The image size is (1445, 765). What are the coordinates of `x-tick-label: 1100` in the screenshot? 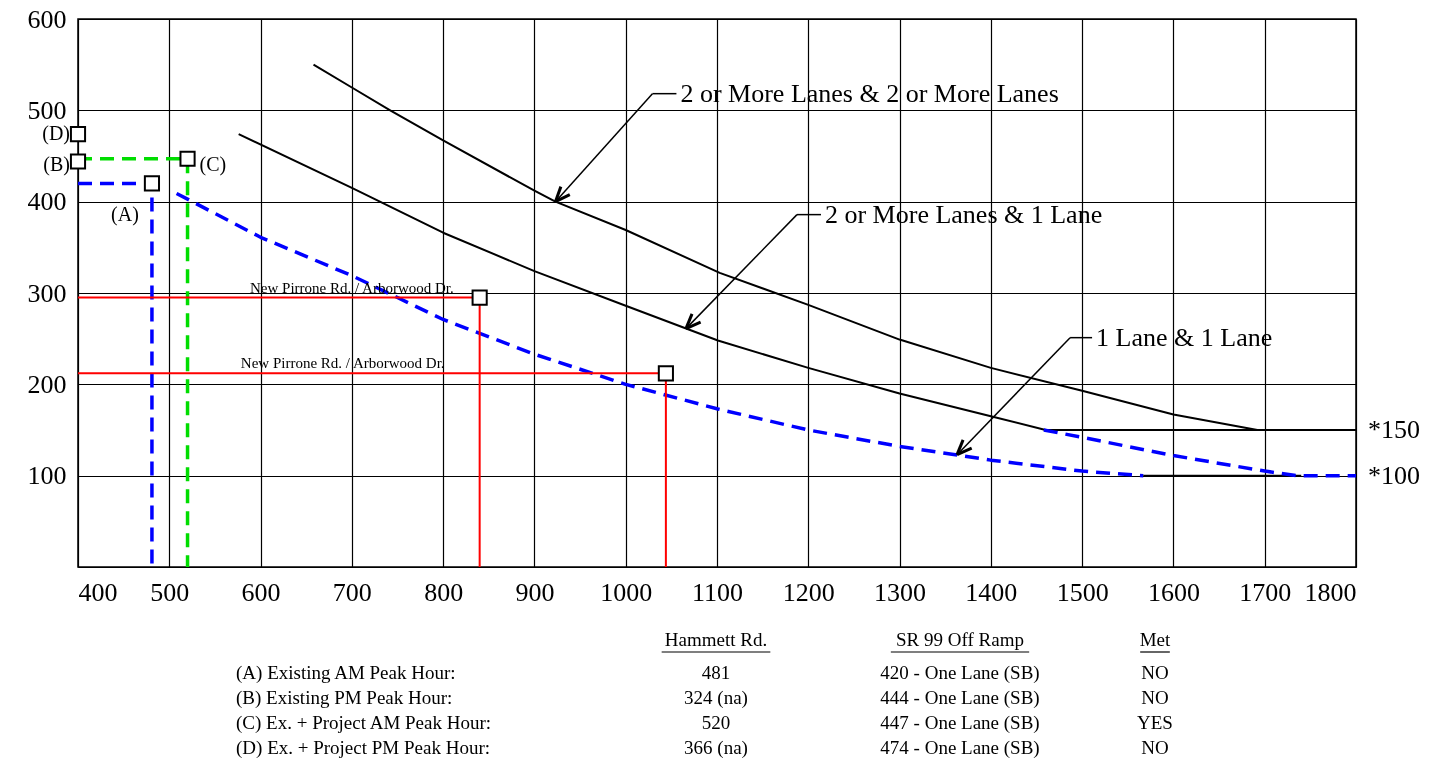 It's located at (717, 592).